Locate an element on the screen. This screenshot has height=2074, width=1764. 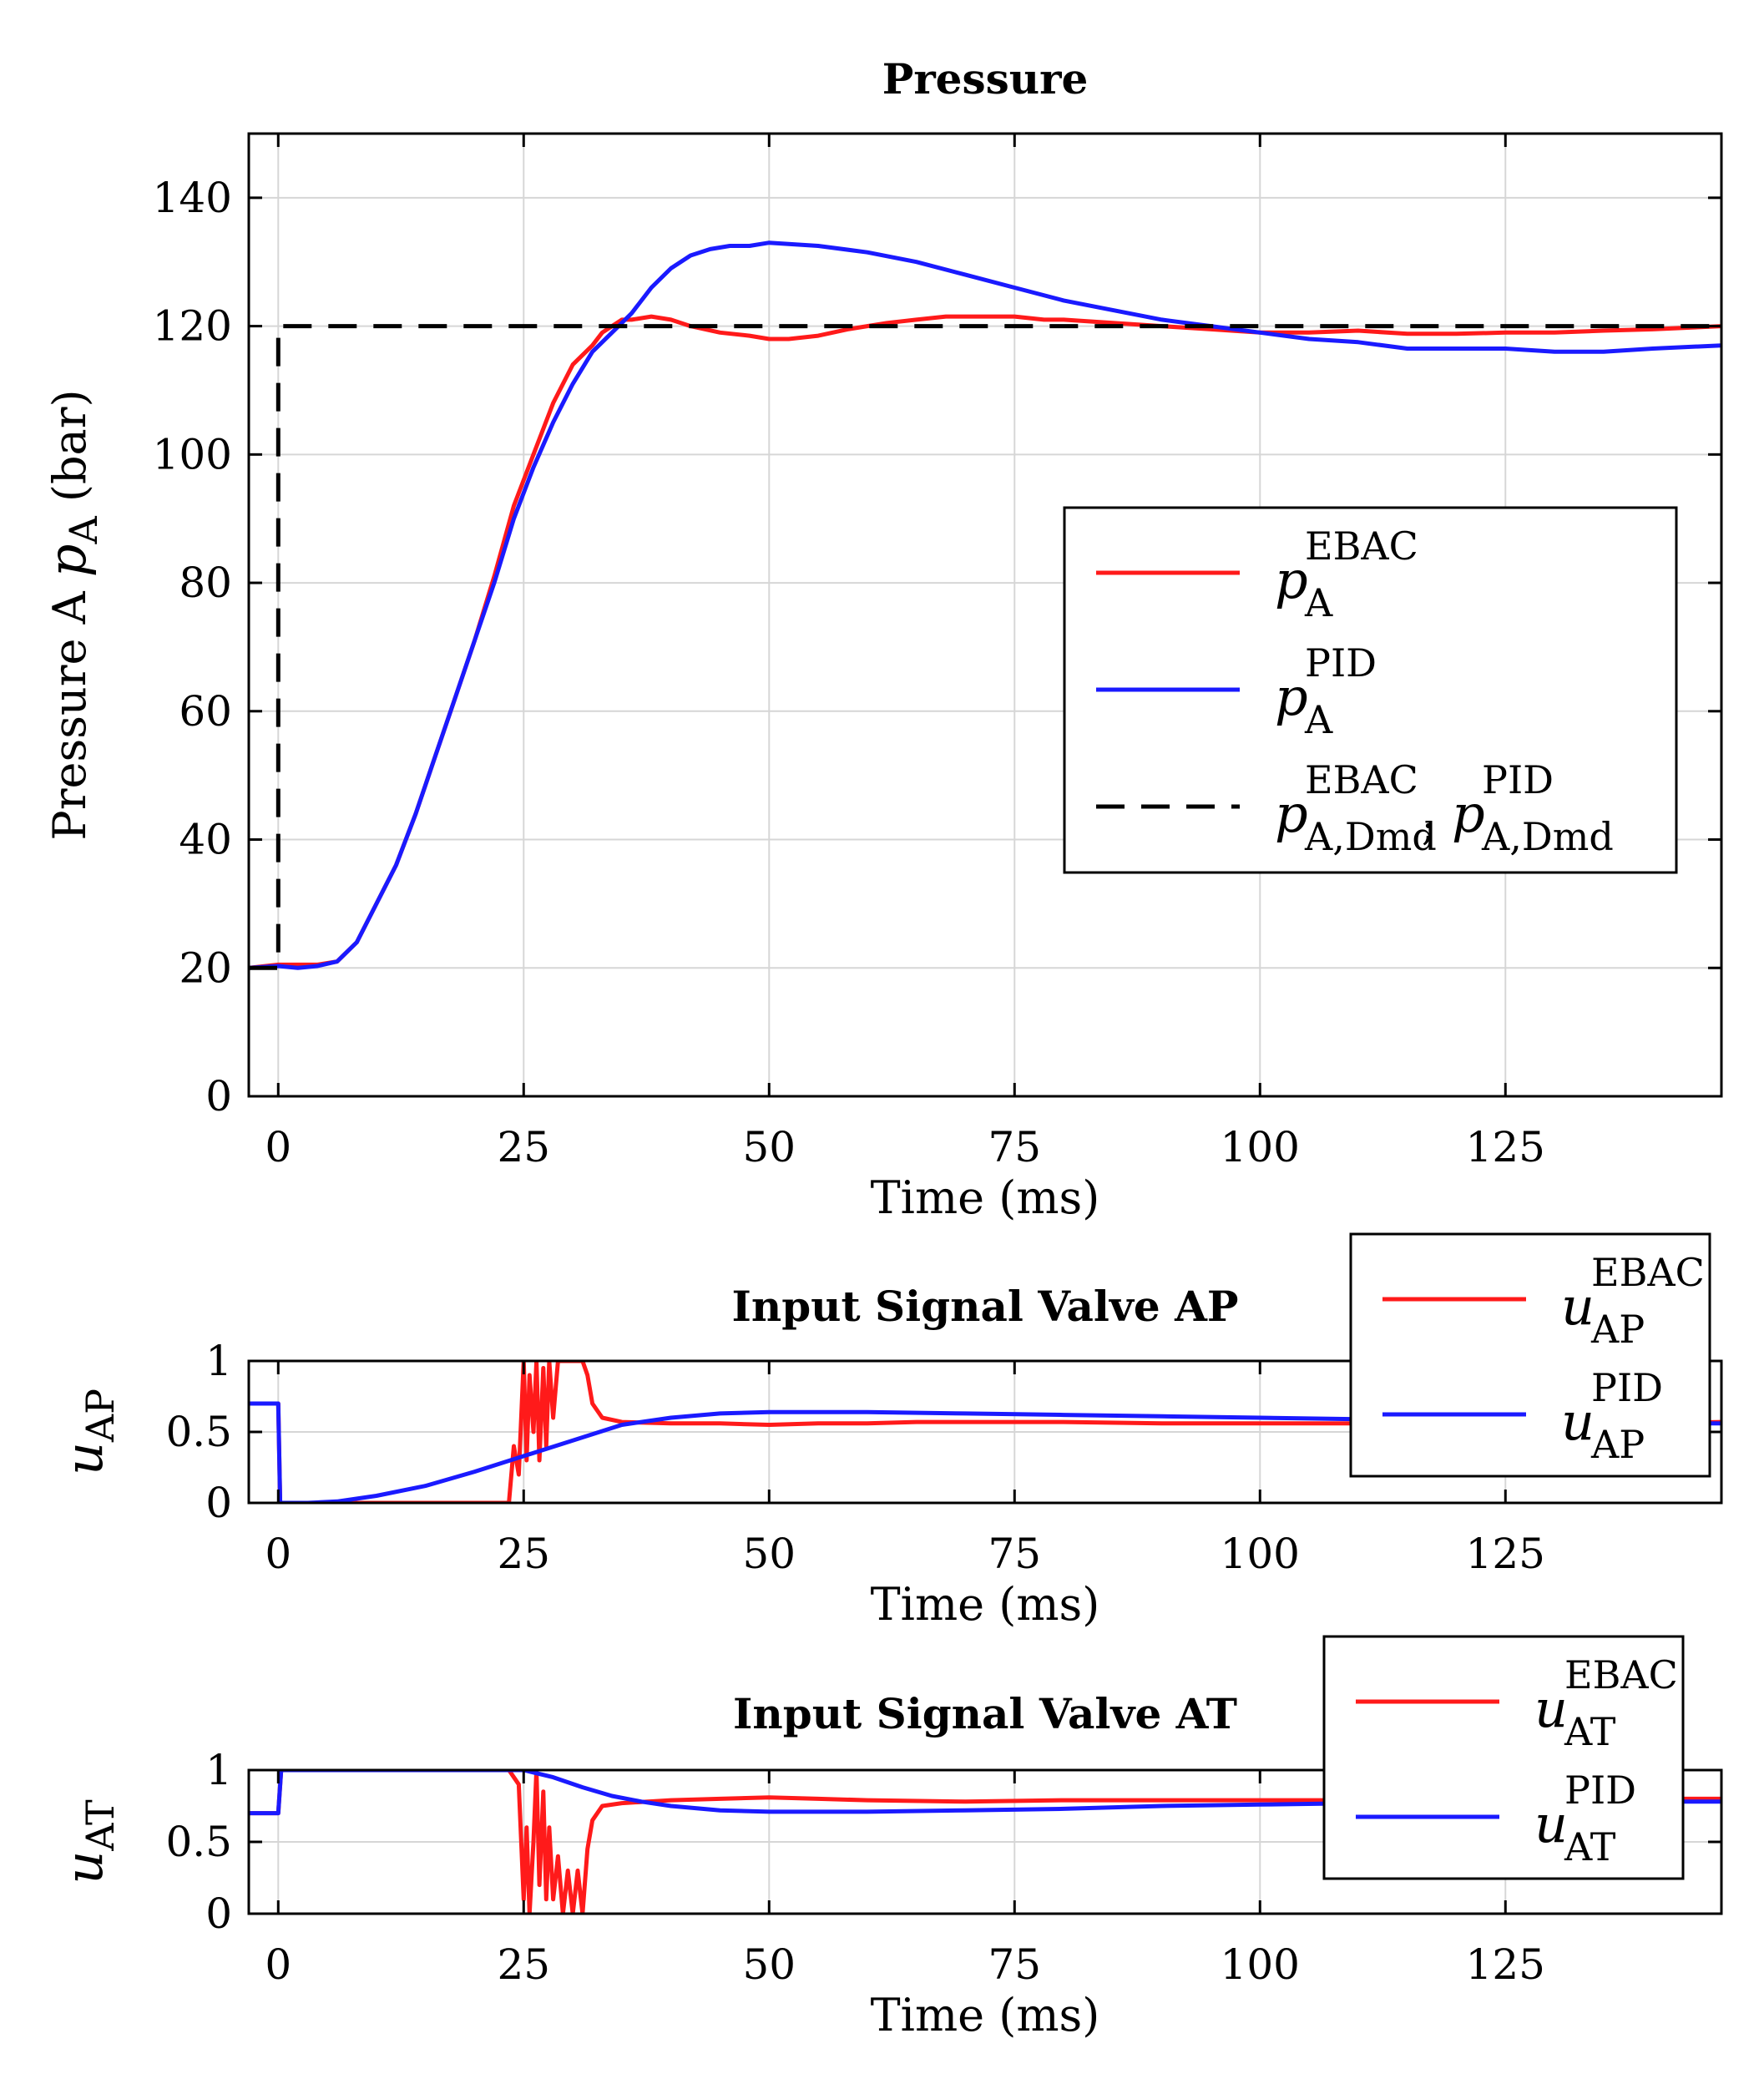
legend-label-pid: p is located at coordinates (1291, 697).